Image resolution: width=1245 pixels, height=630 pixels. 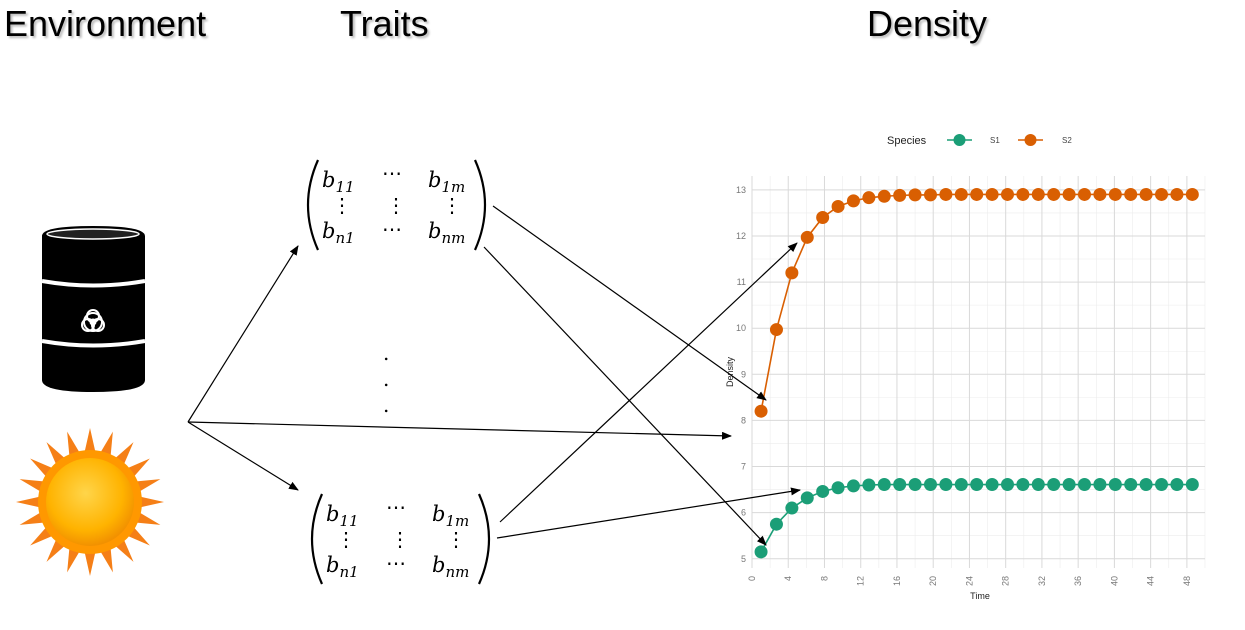 I want to click on trait-matrix-bottom: b11 ⋯ b1m ⋮ ⋮ ⋮ bn1 ⋯ bnm, so click(x=400, y=539).